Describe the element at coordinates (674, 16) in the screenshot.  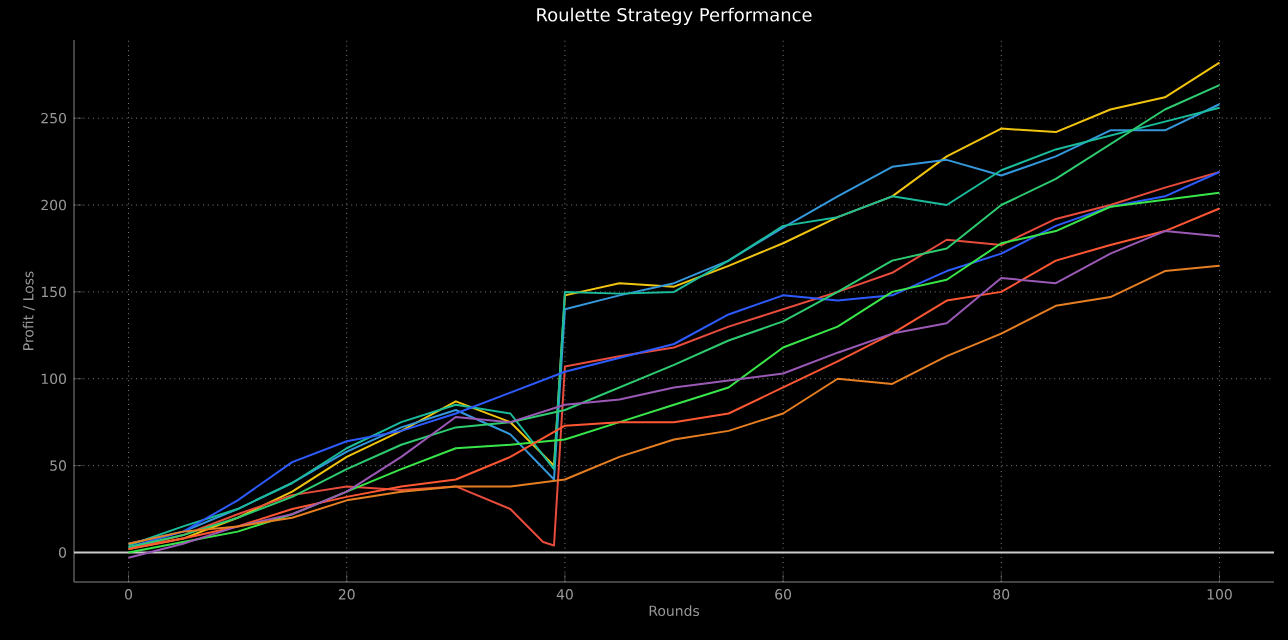
I see `chart-title: Roulette Strategy Performance` at that location.